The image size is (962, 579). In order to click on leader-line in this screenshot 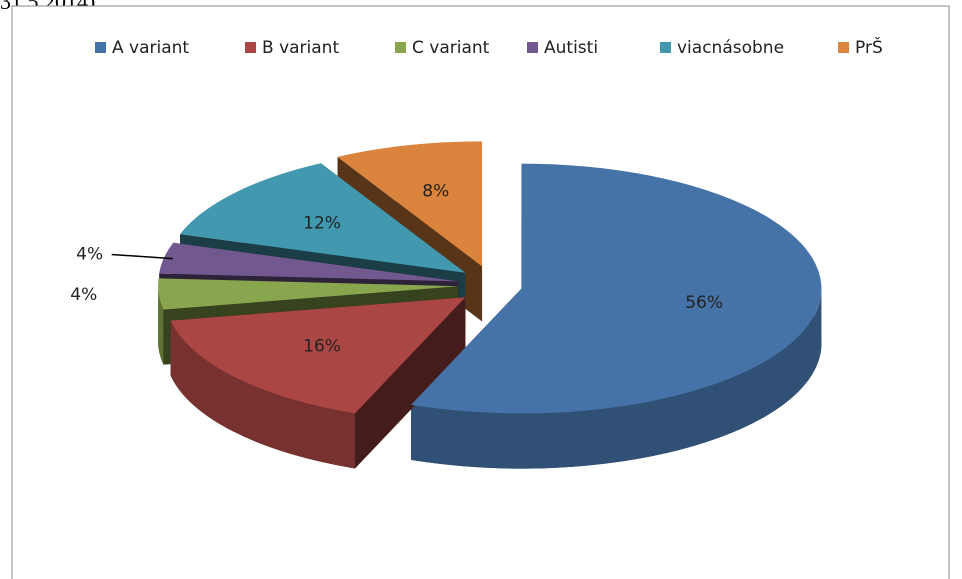, I will do `click(142, 256)`.